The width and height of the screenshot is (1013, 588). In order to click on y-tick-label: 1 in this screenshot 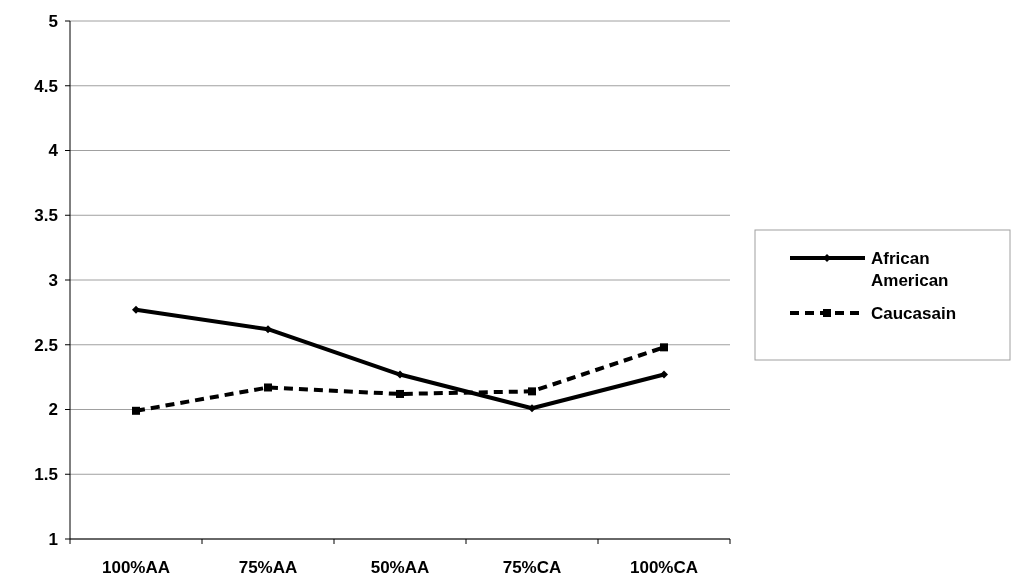, I will do `click(53, 539)`.